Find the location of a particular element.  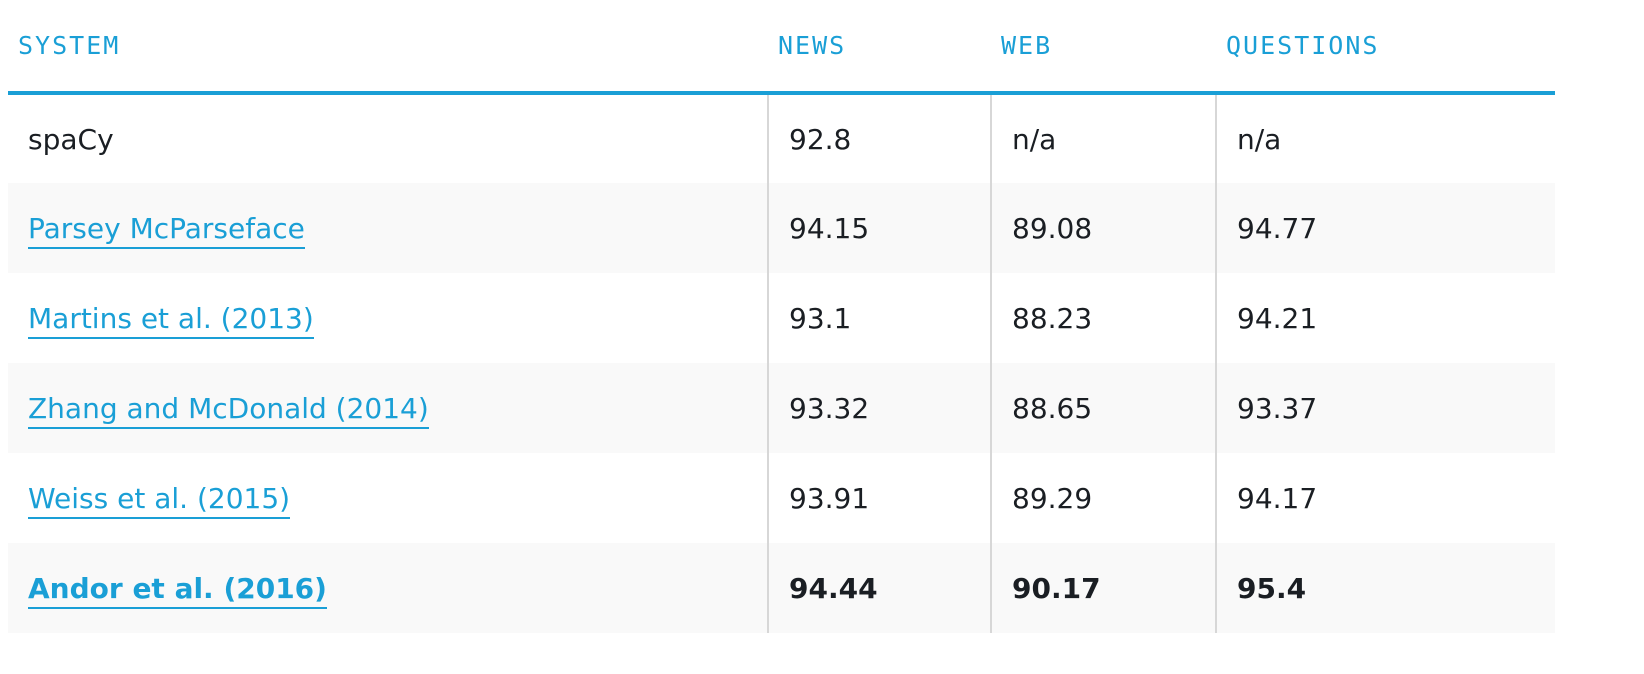

web-cell: 89.08 is located at coordinates (1103, 228).